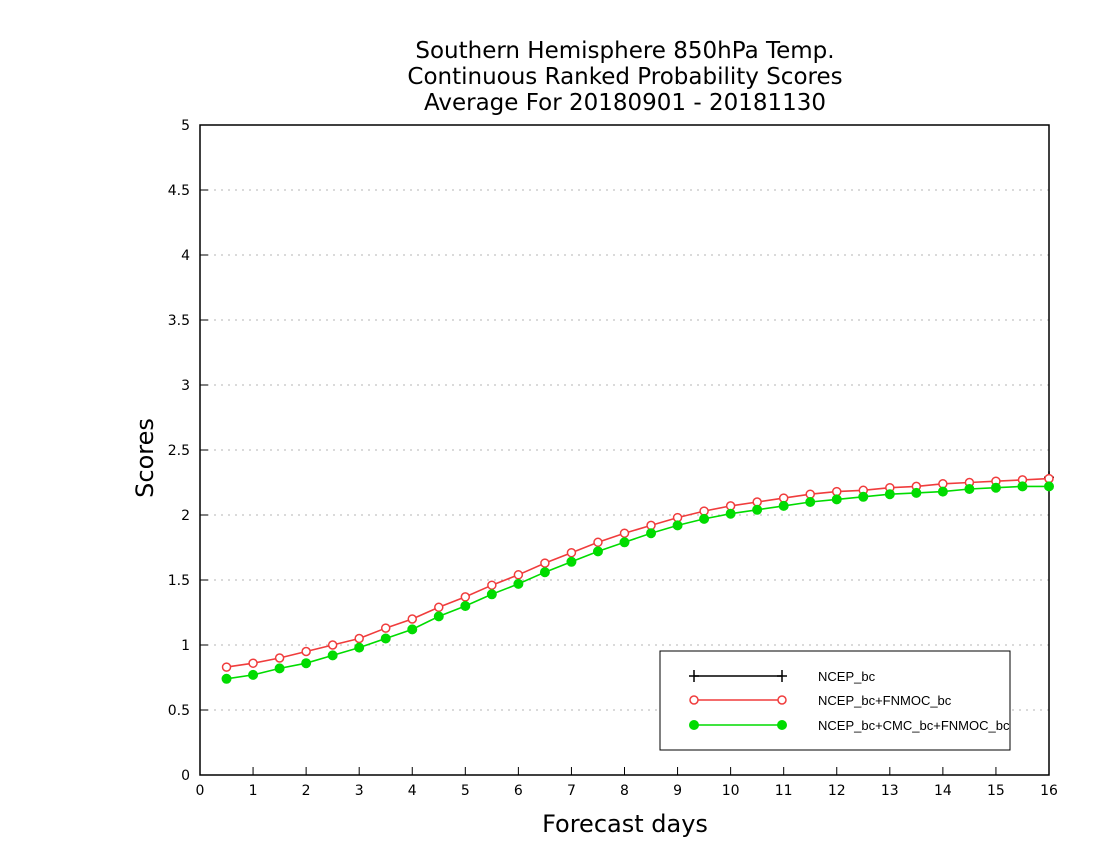  Describe the element at coordinates (359, 791) in the screenshot. I see `x-tick-label-3: 3` at that location.